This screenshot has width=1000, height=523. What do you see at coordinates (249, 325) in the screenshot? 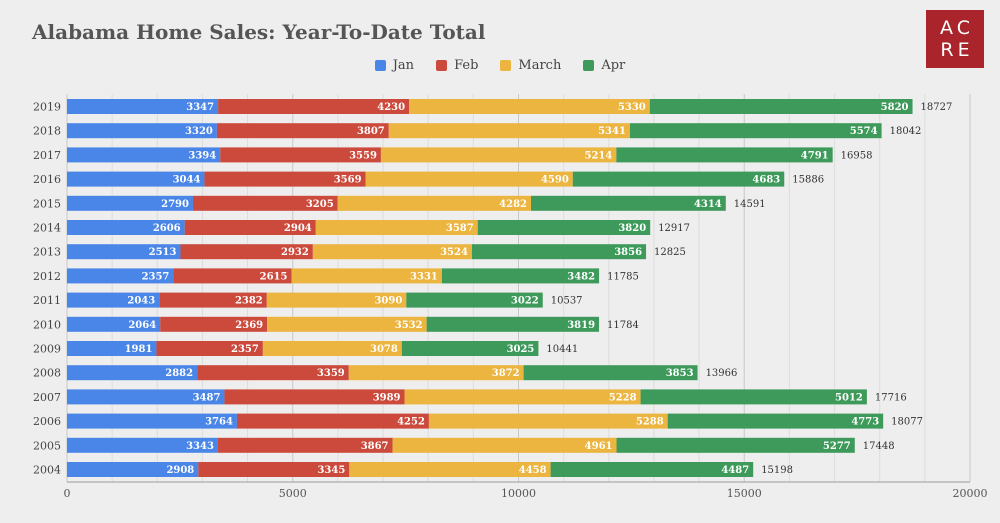
I see `bar-value-label: 2369` at bounding box center [249, 325].